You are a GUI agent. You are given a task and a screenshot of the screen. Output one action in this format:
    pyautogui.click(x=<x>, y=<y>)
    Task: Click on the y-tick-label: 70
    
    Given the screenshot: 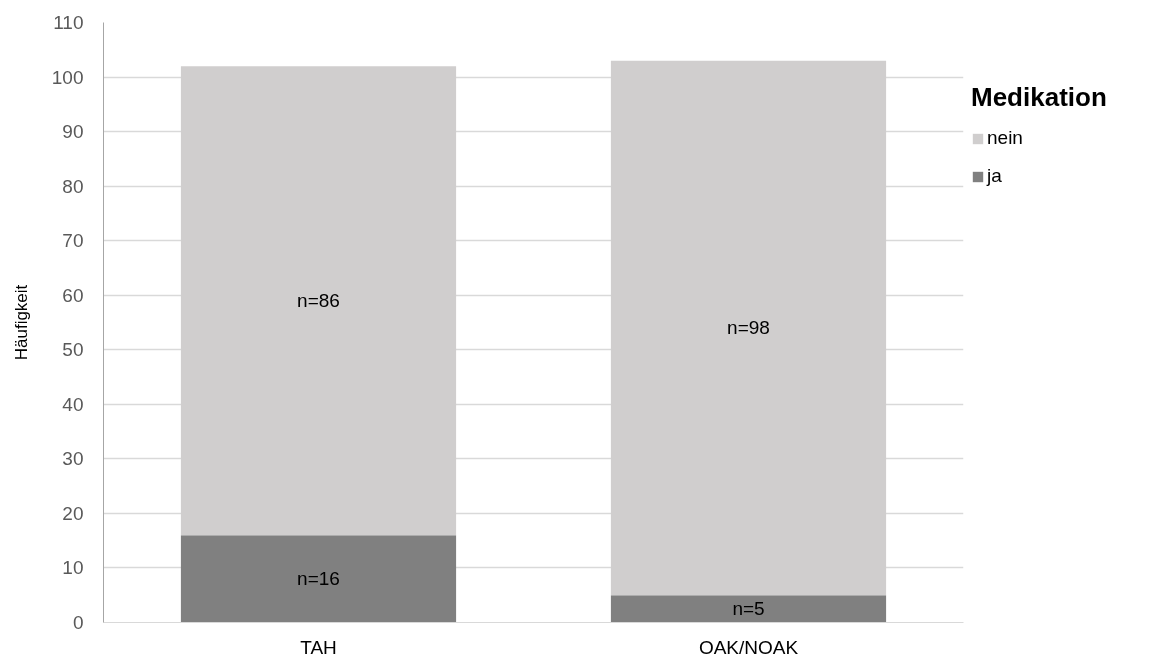 What is the action you would take?
    pyautogui.click(x=73, y=241)
    